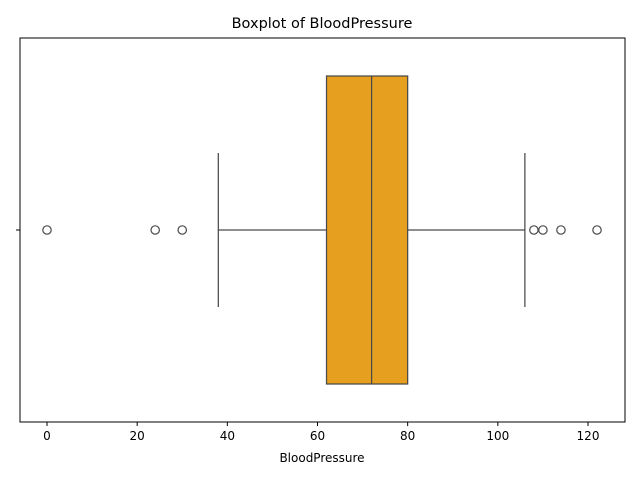 This screenshot has width=640, height=480. What do you see at coordinates (322, 24) in the screenshot?
I see `chart-title: Boxplot of BloodPressure` at bounding box center [322, 24].